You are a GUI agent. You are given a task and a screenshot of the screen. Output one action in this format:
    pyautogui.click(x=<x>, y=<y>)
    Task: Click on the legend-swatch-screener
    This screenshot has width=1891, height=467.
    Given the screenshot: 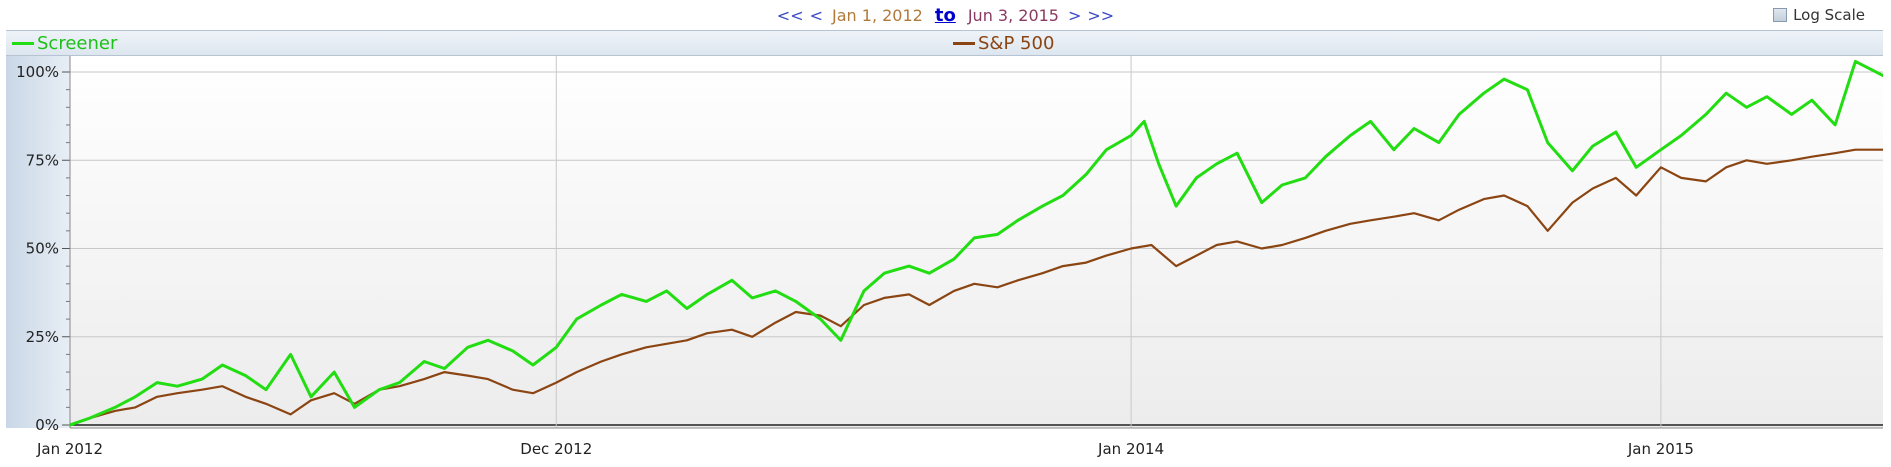 What is the action you would take?
    pyautogui.click(x=23, y=43)
    